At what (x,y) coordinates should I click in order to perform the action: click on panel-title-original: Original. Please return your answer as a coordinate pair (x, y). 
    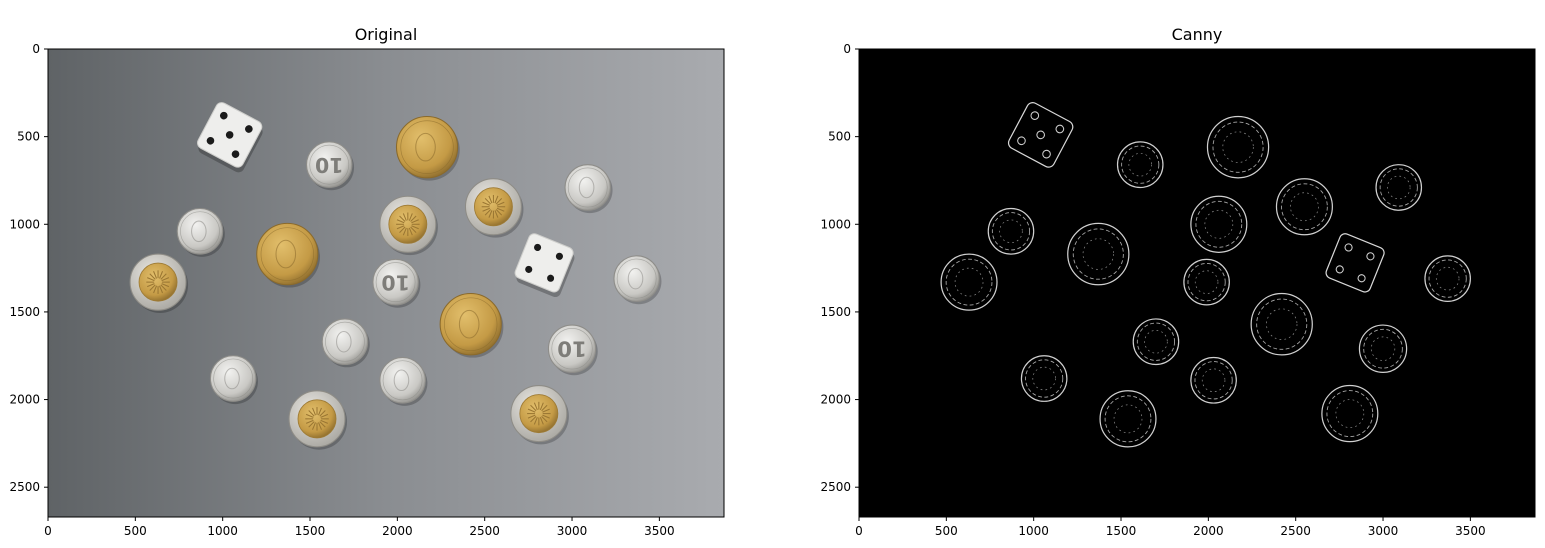
    Looking at the image, I should click on (386, 34).